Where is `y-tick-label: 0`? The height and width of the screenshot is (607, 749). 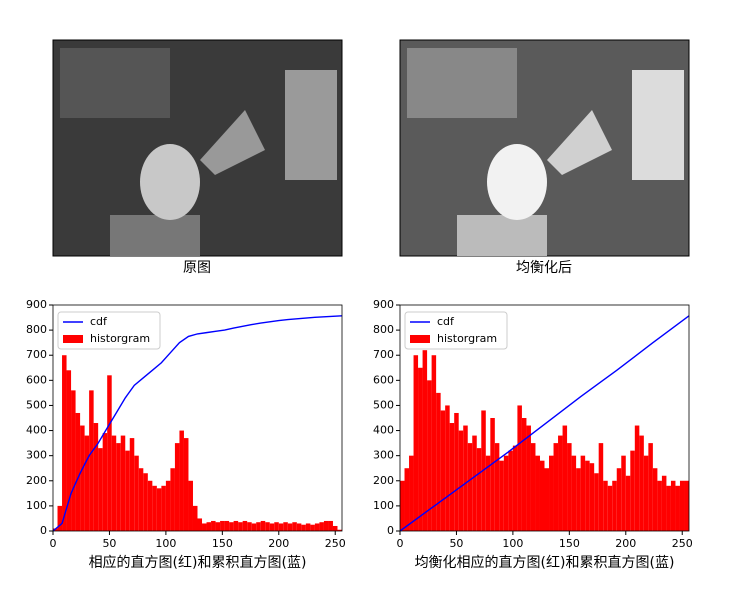 y-tick-label: 0 is located at coordinates (390, 530).